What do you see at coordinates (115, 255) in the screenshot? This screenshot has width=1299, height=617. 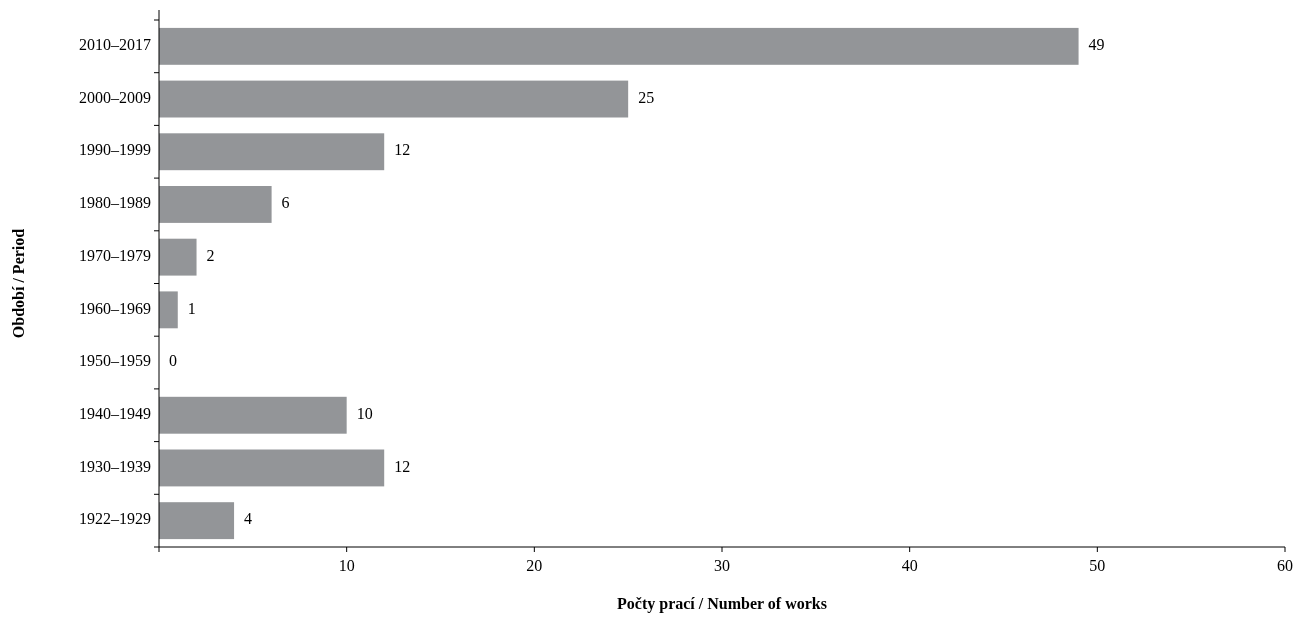 I see `y-tick-label: 1970–1979` at bounding box center [115, 255].